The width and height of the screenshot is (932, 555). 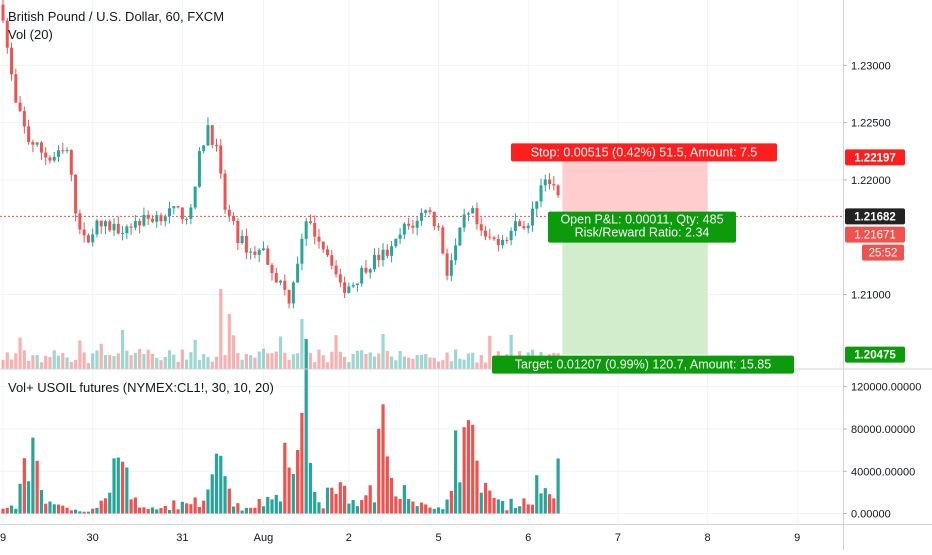 I want to click on time-axis-label: Aug, so click(x=264, y=538).